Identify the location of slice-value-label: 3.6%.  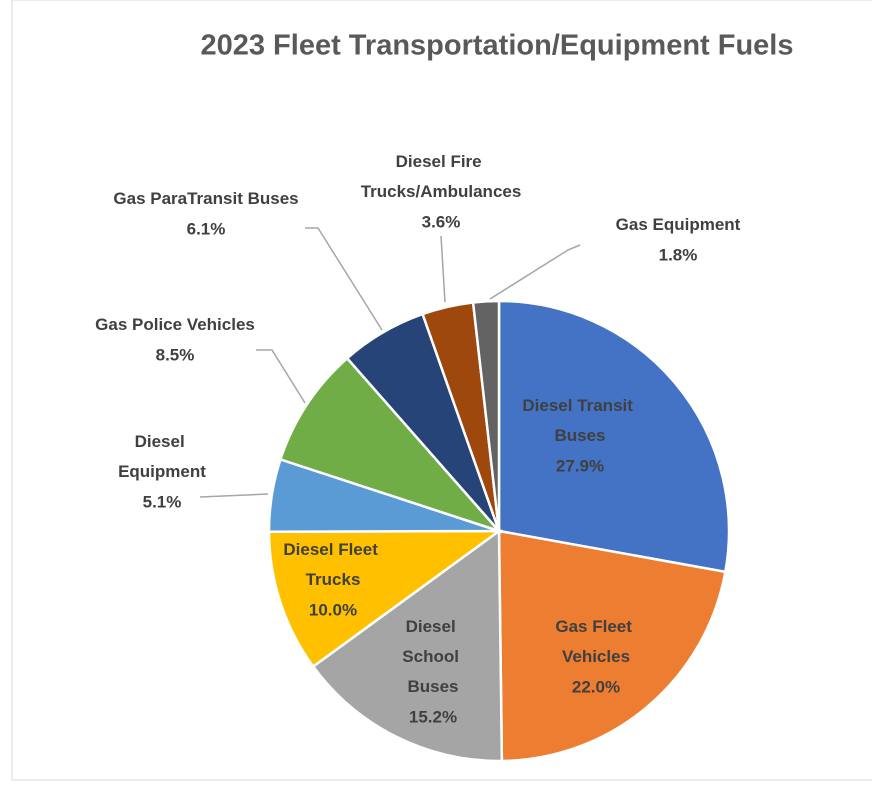
(441, 221).